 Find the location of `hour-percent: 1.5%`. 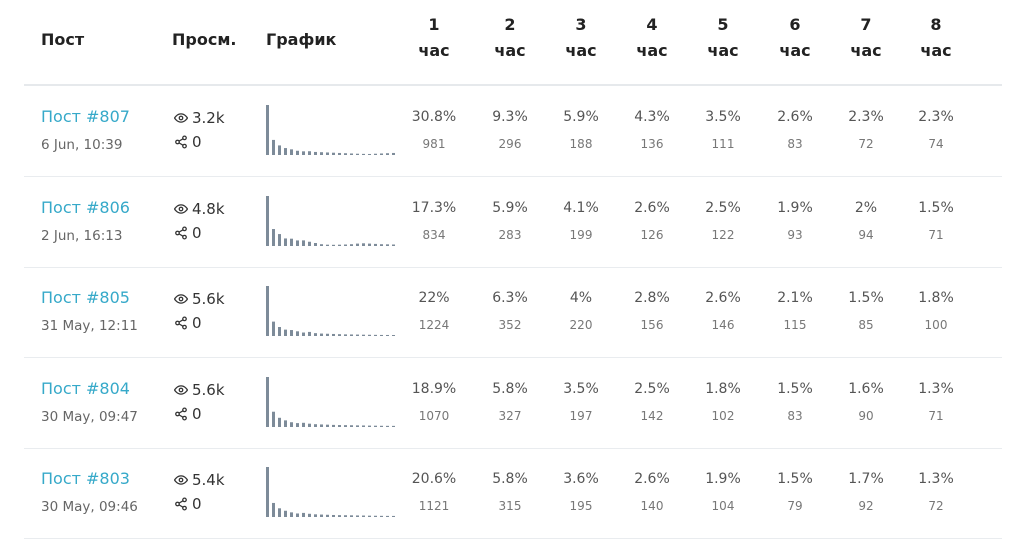

hour-percent: 1.5% is located at coordinates (936, 207).